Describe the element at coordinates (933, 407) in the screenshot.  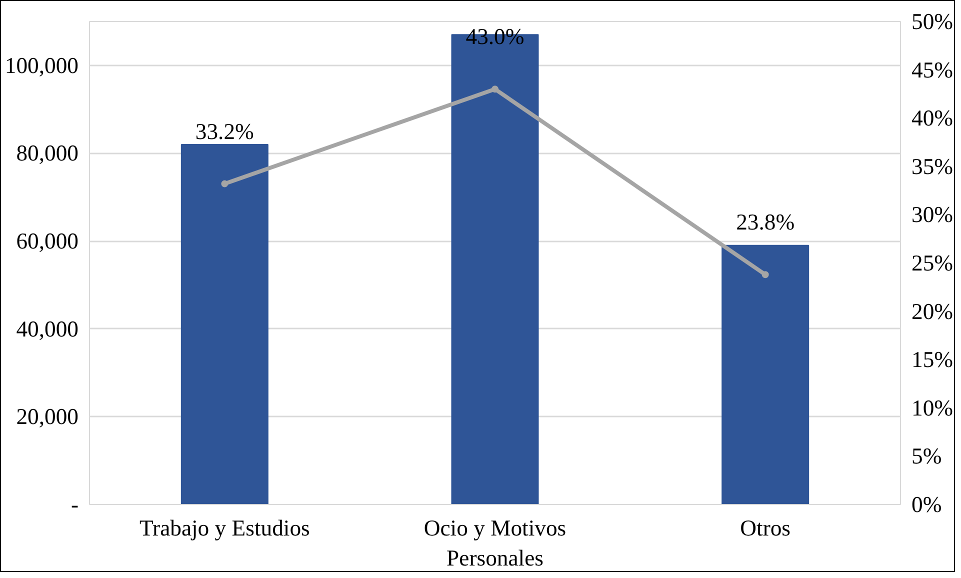
I see `y2-tick-label: 10%` at that location.